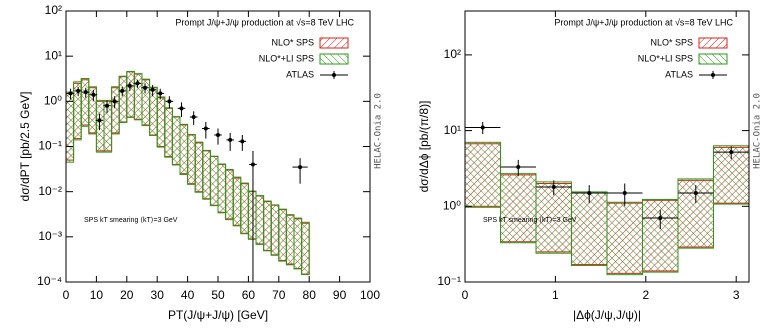 The height and width of the screenshot is (329, 760). What do you see at coordinates (465, 295) in the screenshot?
I see `x-tick-label: 0` at bounding box center [465, 295].